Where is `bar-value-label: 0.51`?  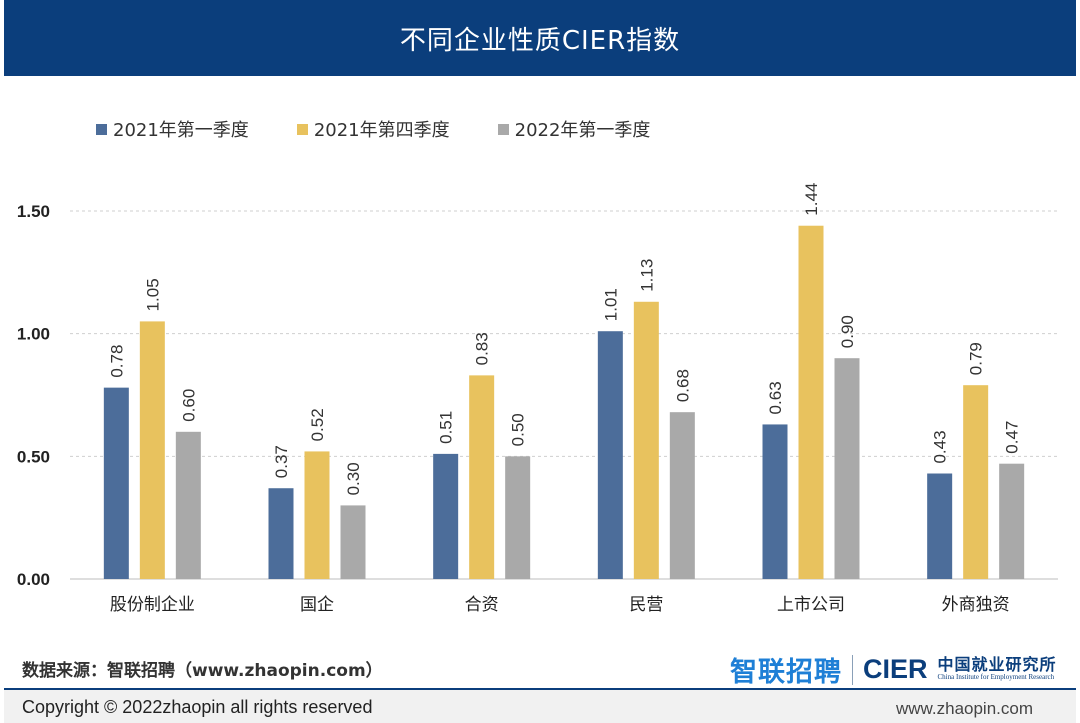
bar-value-label: 0.51 is located at coordinates (446, 427).